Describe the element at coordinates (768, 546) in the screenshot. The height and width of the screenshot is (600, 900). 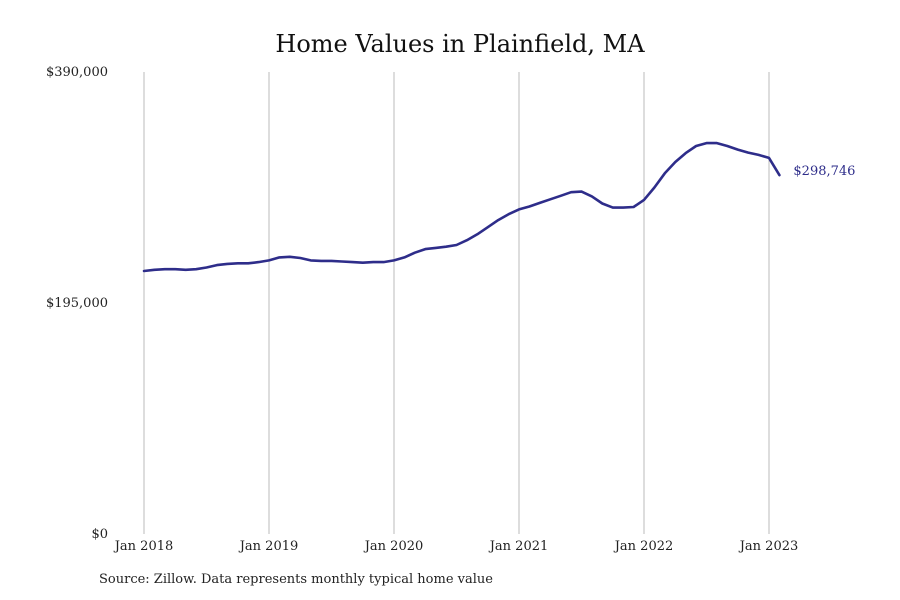
I see `x-tick-label: Jan 2023` at that location.